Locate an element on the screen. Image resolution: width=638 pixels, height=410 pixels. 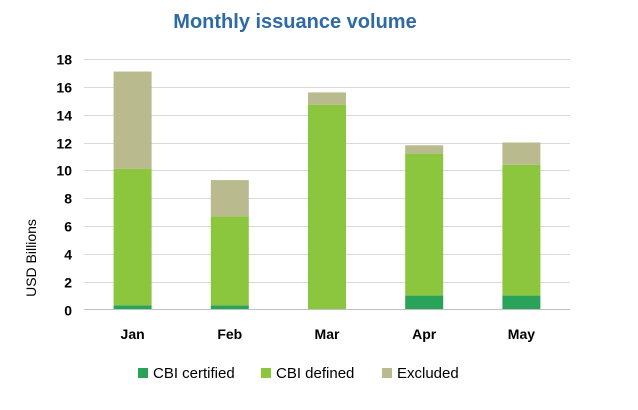
legend-label: Excluded is located at coordinates (428, 373).